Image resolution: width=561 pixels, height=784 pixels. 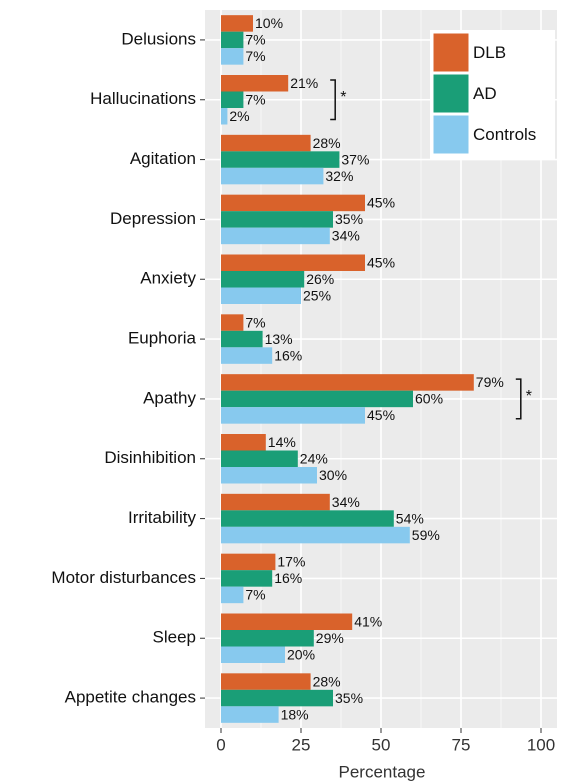 What do you see at coordinates (330, 638) in the screenshot?
I see `value-label: 29%` at bounding box center [330, 638].